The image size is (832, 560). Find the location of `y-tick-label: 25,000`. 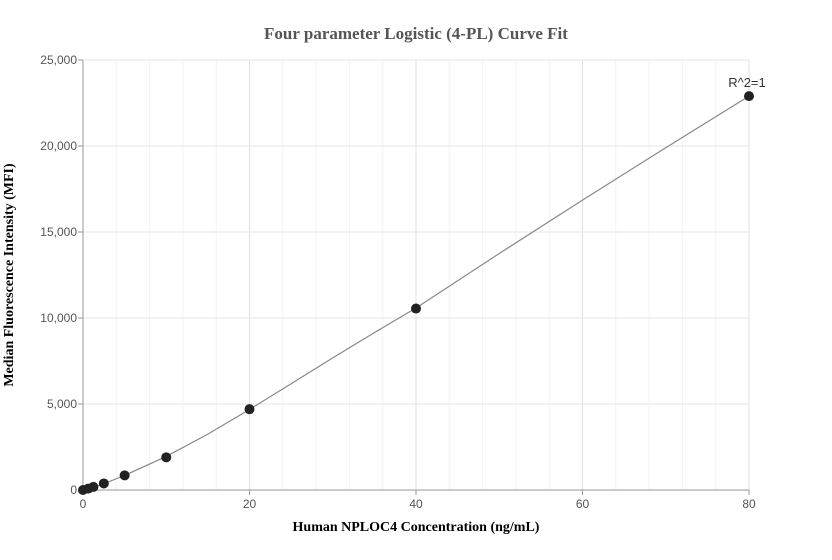

y-tick-label: 25,000 is located at coordinates (58, 60).